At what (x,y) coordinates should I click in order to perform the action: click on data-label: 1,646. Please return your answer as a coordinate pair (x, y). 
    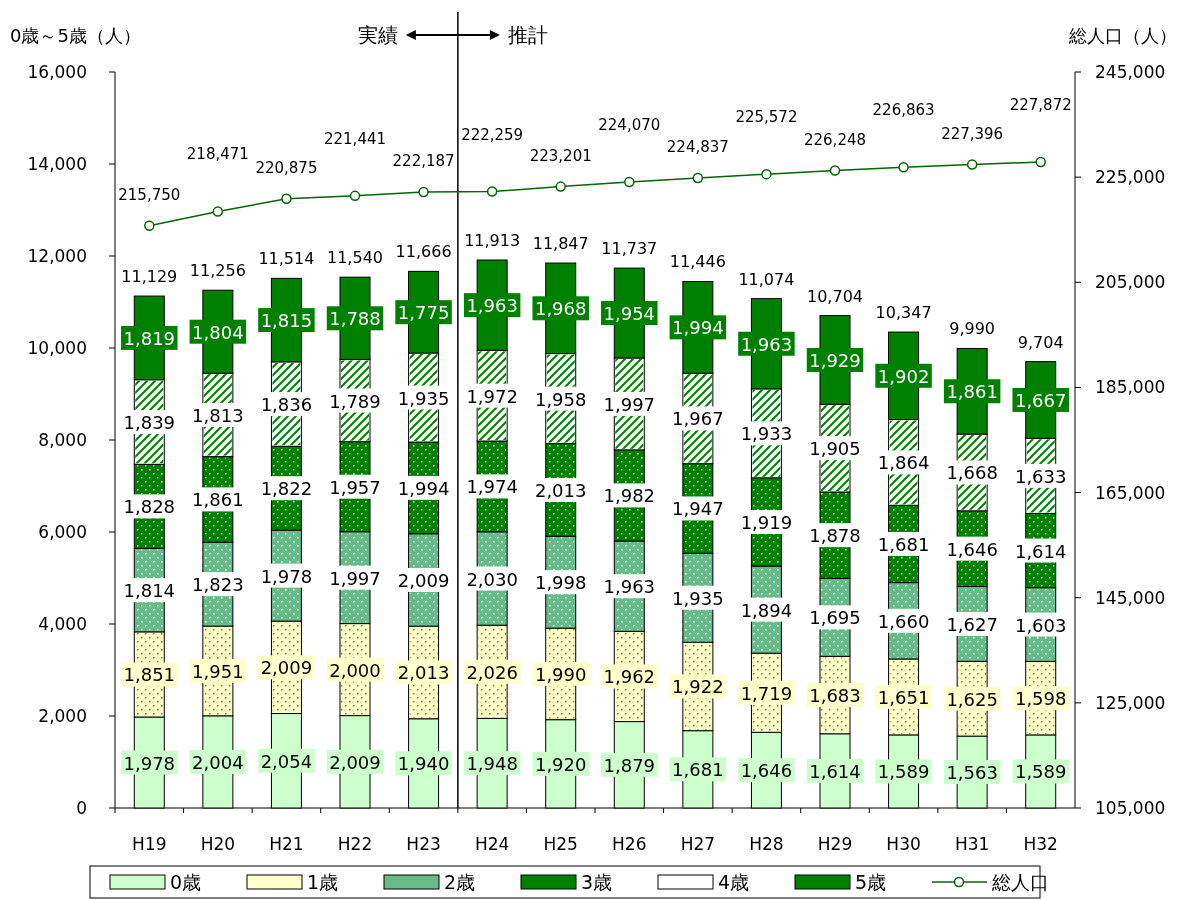
    Looking at the image, I should click on (766, 771).